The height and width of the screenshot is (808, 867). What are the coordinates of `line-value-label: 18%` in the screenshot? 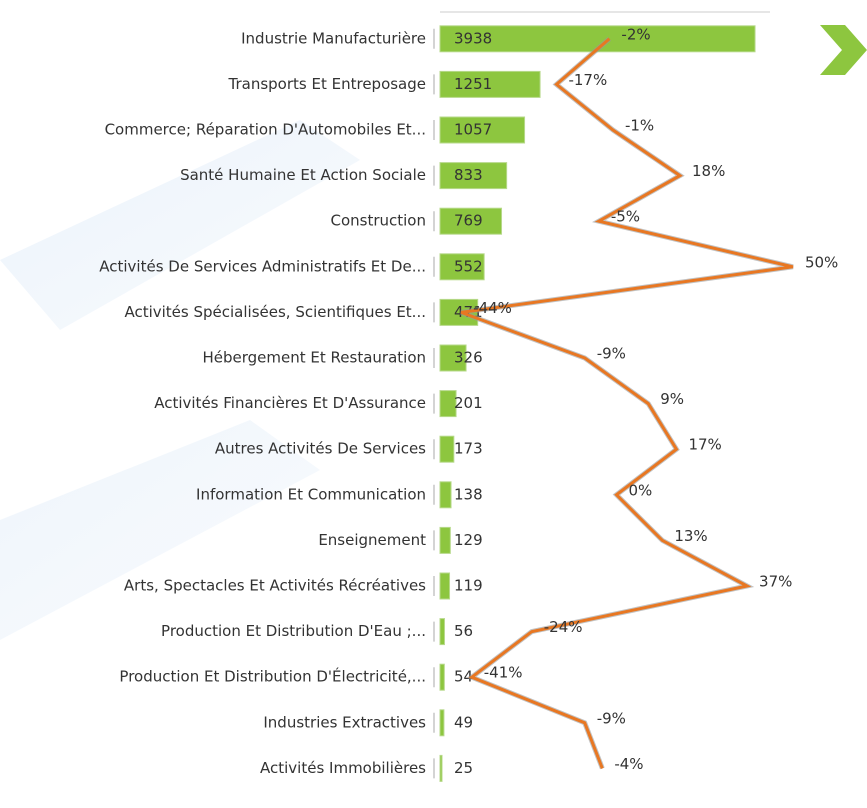 It's located at (708, 171).